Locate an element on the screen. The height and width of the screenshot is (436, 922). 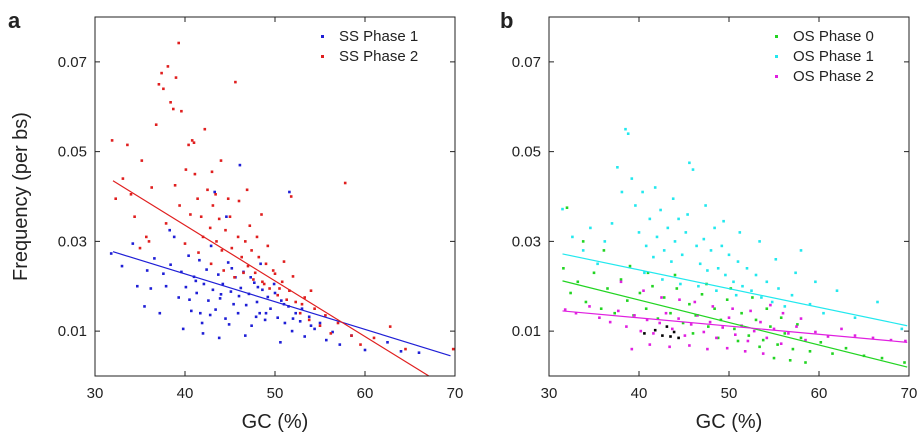
x-axis-title: GC (%) is located at coordinates (729, 422).